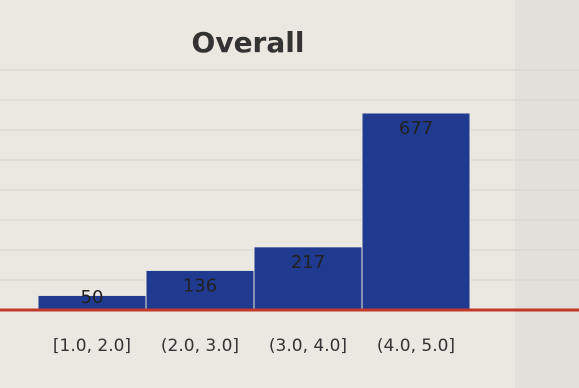 The height and width of the screenshot is (388, 579). What do you see at coordinates (200, 285) in the screenshot?
I see `data-label: 136` at bounding box center [200, 285].